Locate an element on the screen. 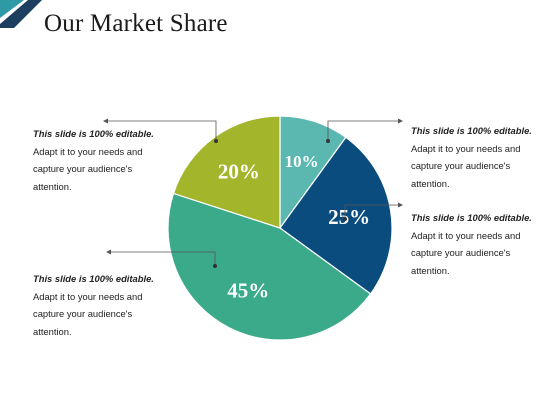 The width and height of the screenshot is (560, 420). slide-title: Our Market Share is located at coordinates (136, 23).